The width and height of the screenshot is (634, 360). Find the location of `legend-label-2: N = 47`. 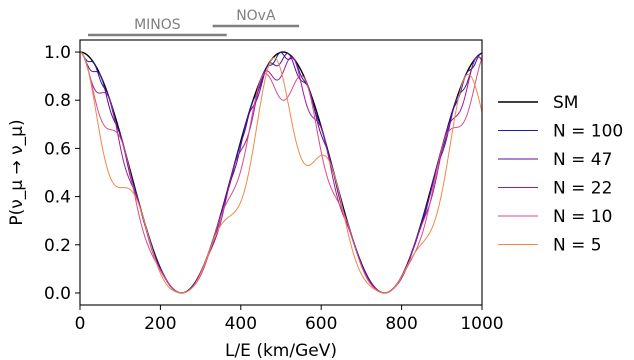

legend-label-2: N = 47 is located at coordinates (582, 160).